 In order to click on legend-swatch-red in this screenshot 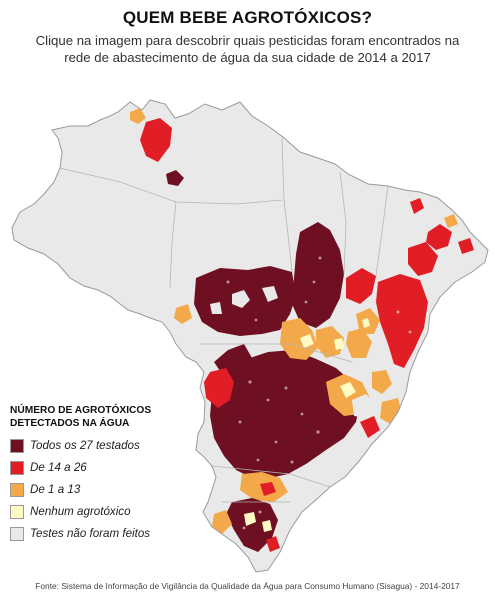, I will do `click(17, 467)`.